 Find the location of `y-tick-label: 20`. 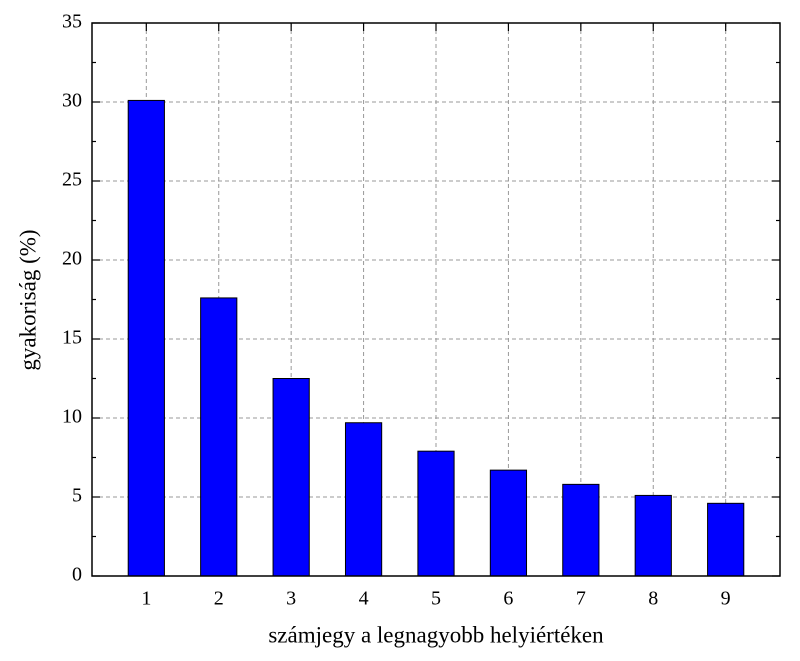

y-tick-label: 20 is located at coordinates (72, 259).